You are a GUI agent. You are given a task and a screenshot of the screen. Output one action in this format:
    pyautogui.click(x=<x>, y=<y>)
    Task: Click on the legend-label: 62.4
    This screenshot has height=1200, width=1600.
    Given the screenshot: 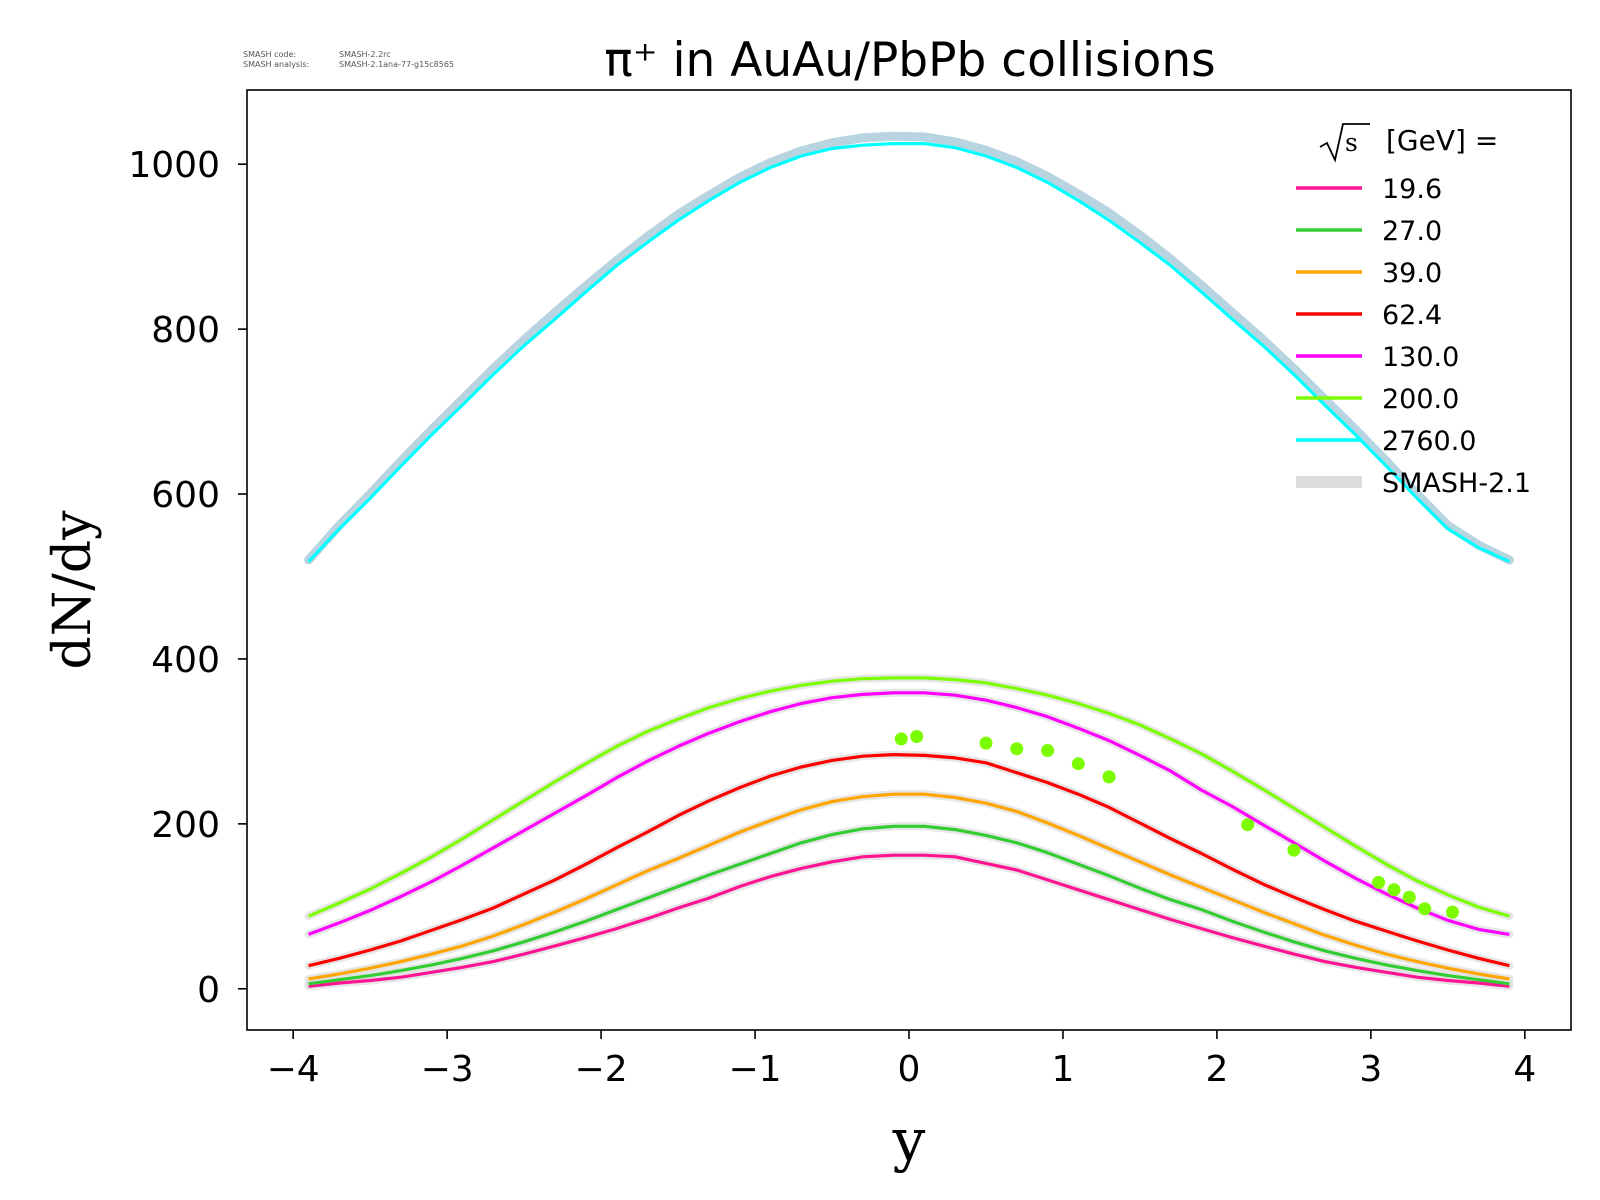 What is the action you would take?
    pyautogui.click(x=1412, y=315)
    